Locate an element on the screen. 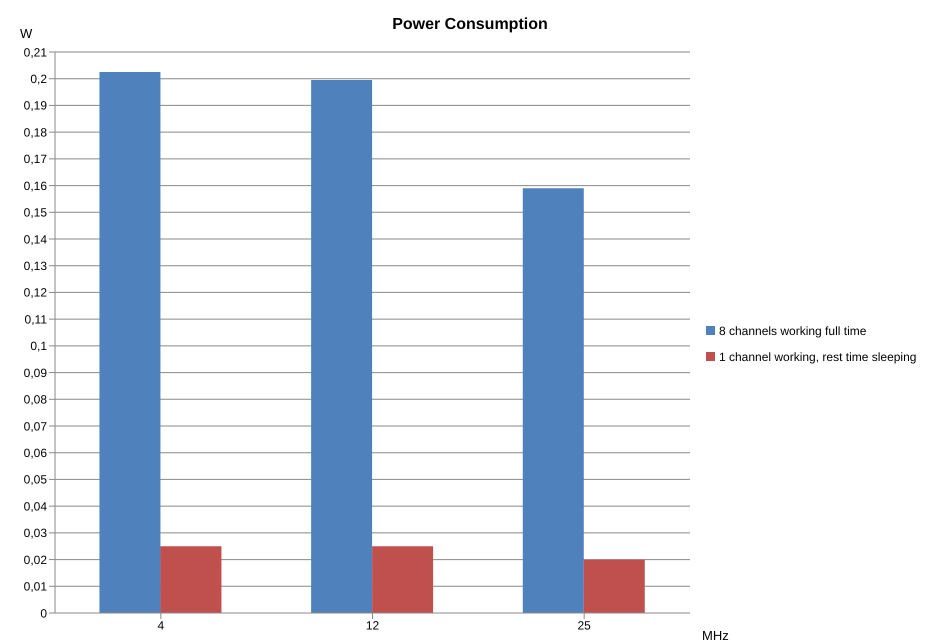  y-tick-label: 0,07 is located at coordinates (36, 426).